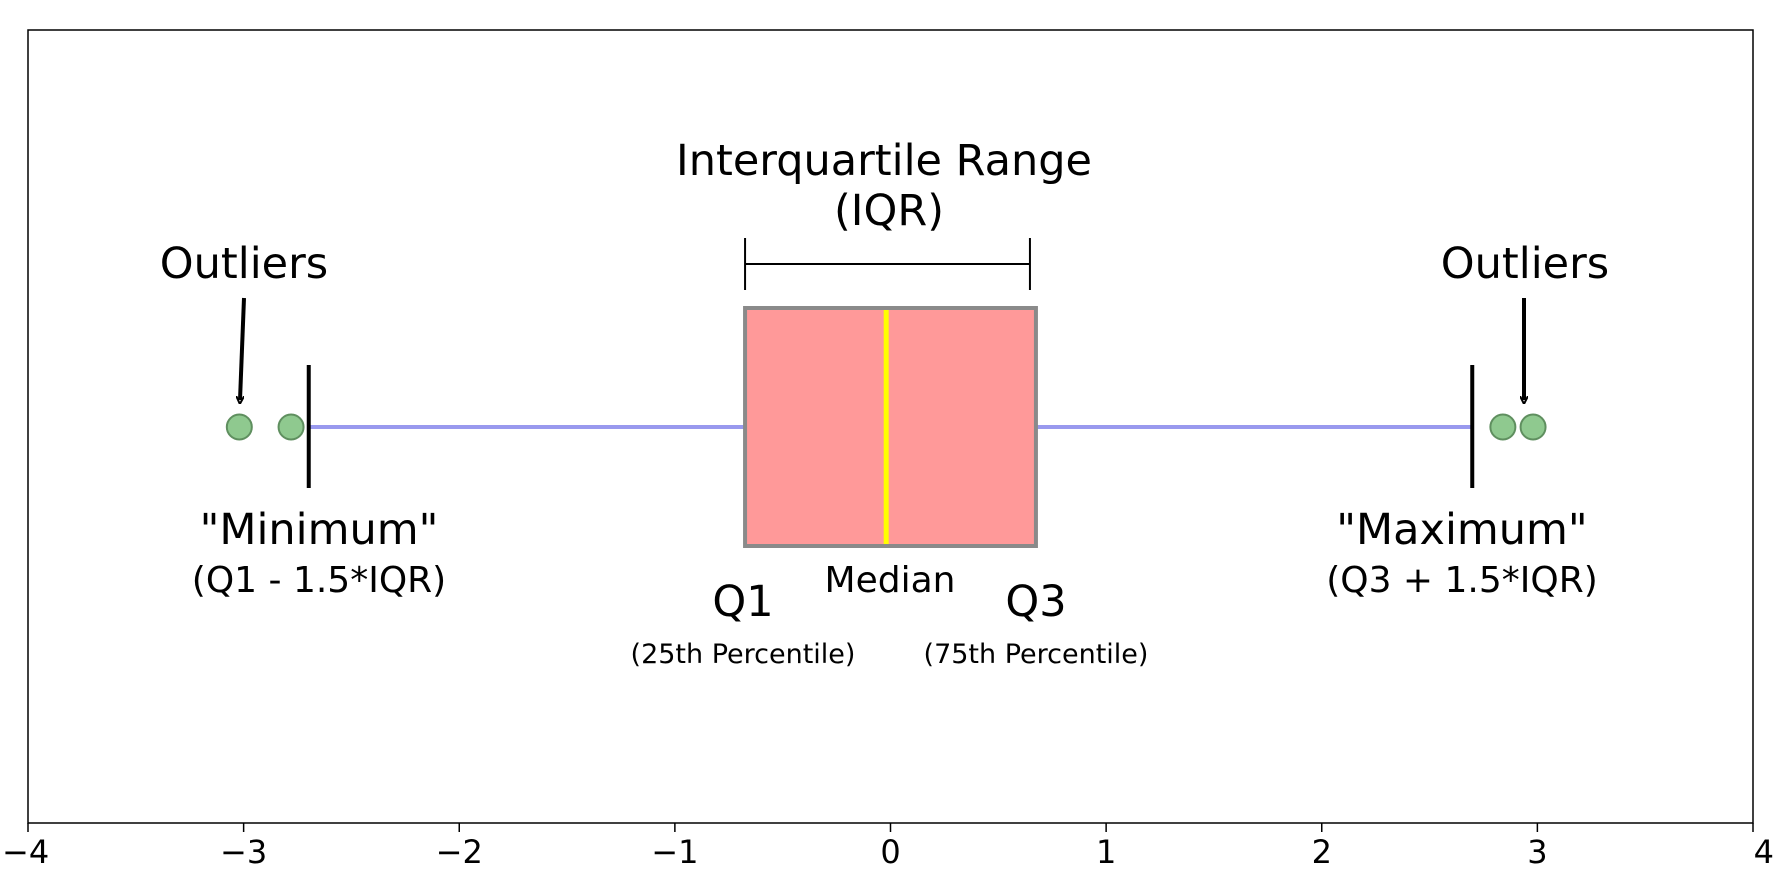  Describe the element at coordinates (674, 852) in the screenshot. I see `x-tick-label: −1` at that location.